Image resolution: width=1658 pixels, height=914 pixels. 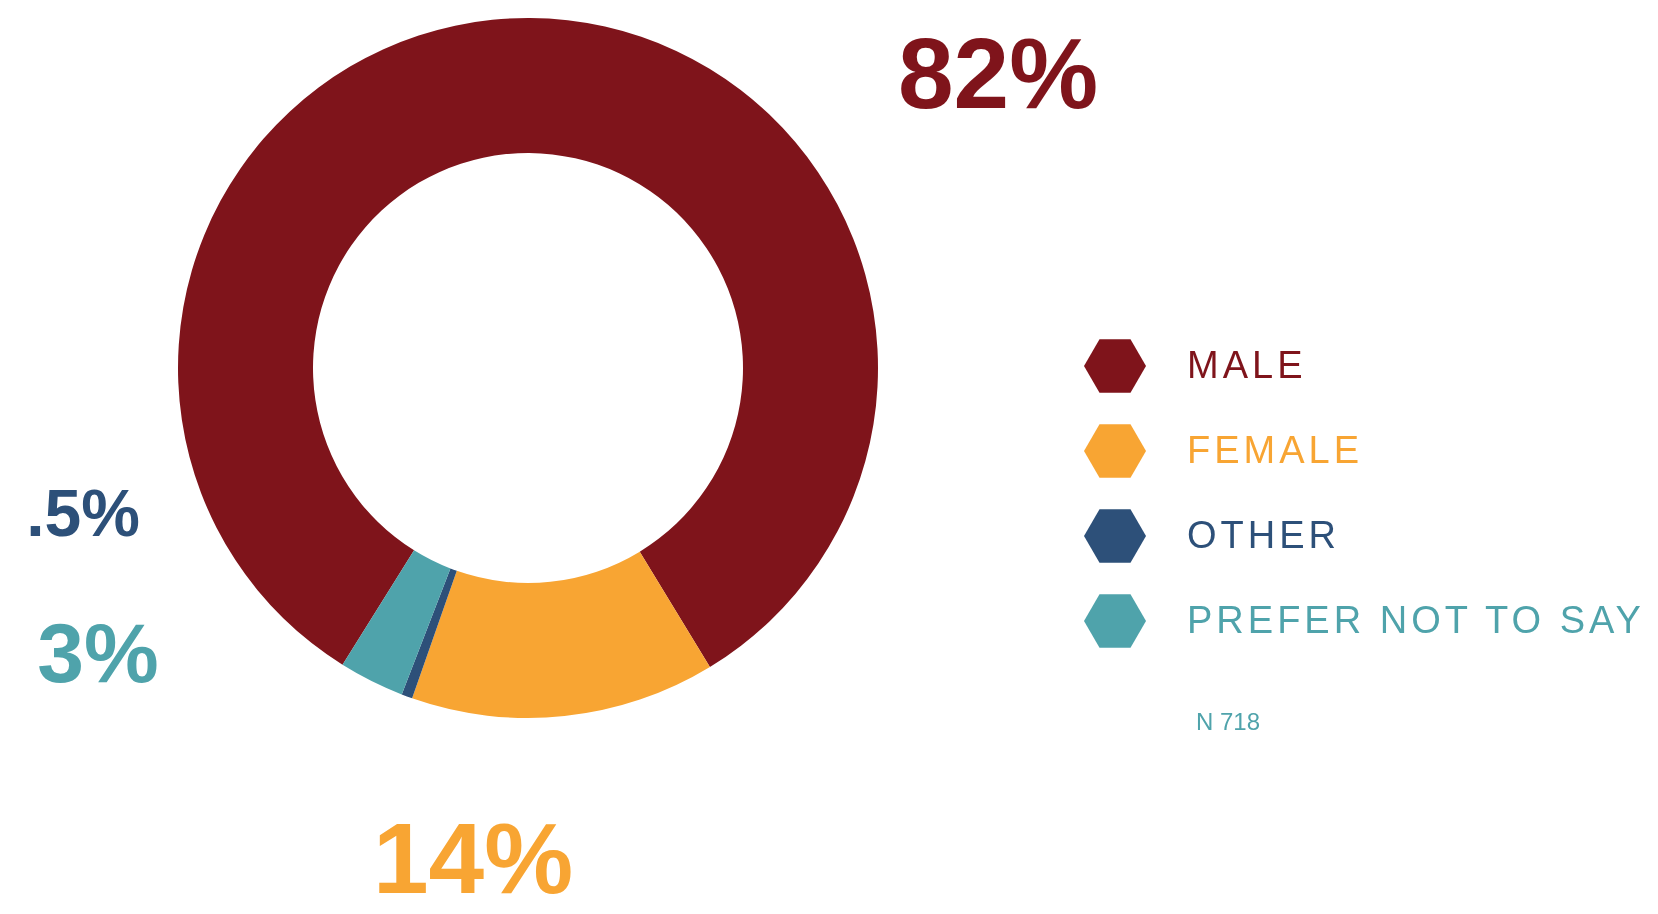 I want to click on legend-label: OTHER, so click(x=1263, y=535).